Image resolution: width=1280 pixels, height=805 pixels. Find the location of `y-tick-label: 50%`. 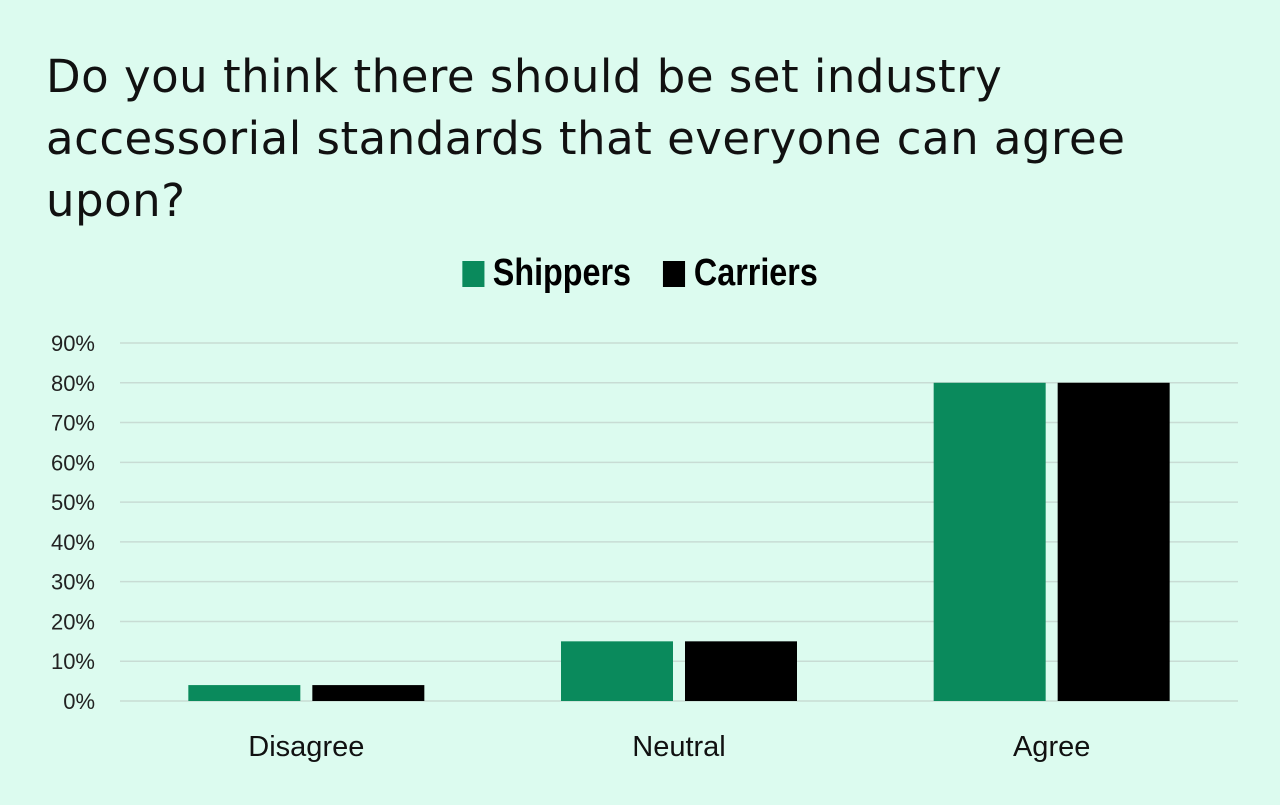

y-tick-label: 50% is located at coordinates (73, 502).